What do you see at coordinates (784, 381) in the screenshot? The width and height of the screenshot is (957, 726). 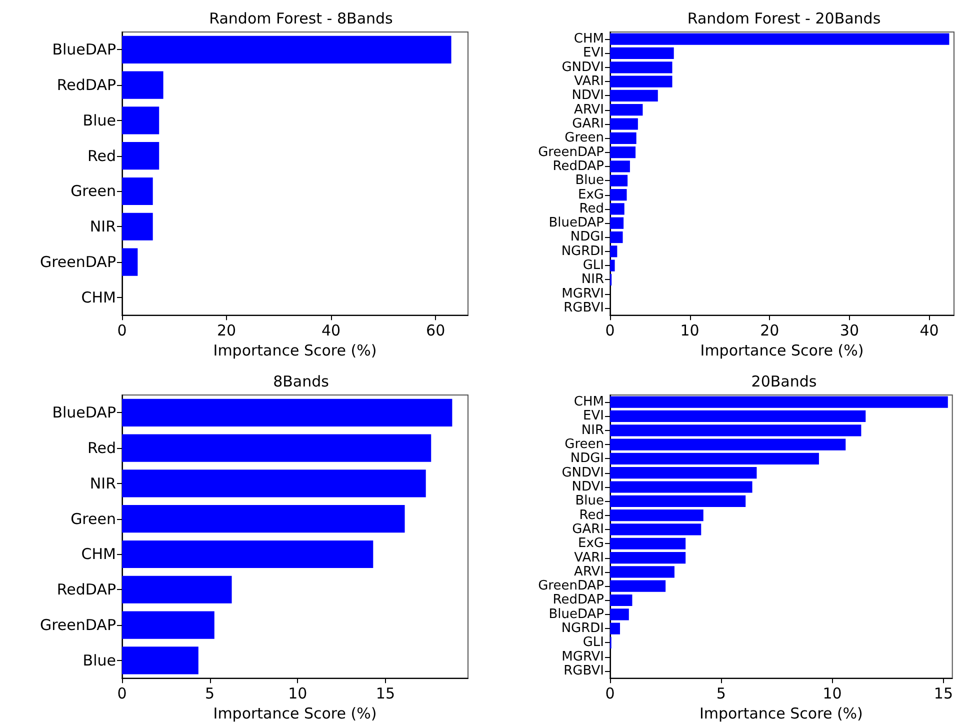 I see `chart-title: 20Bands` at bounding box center [784, 381].